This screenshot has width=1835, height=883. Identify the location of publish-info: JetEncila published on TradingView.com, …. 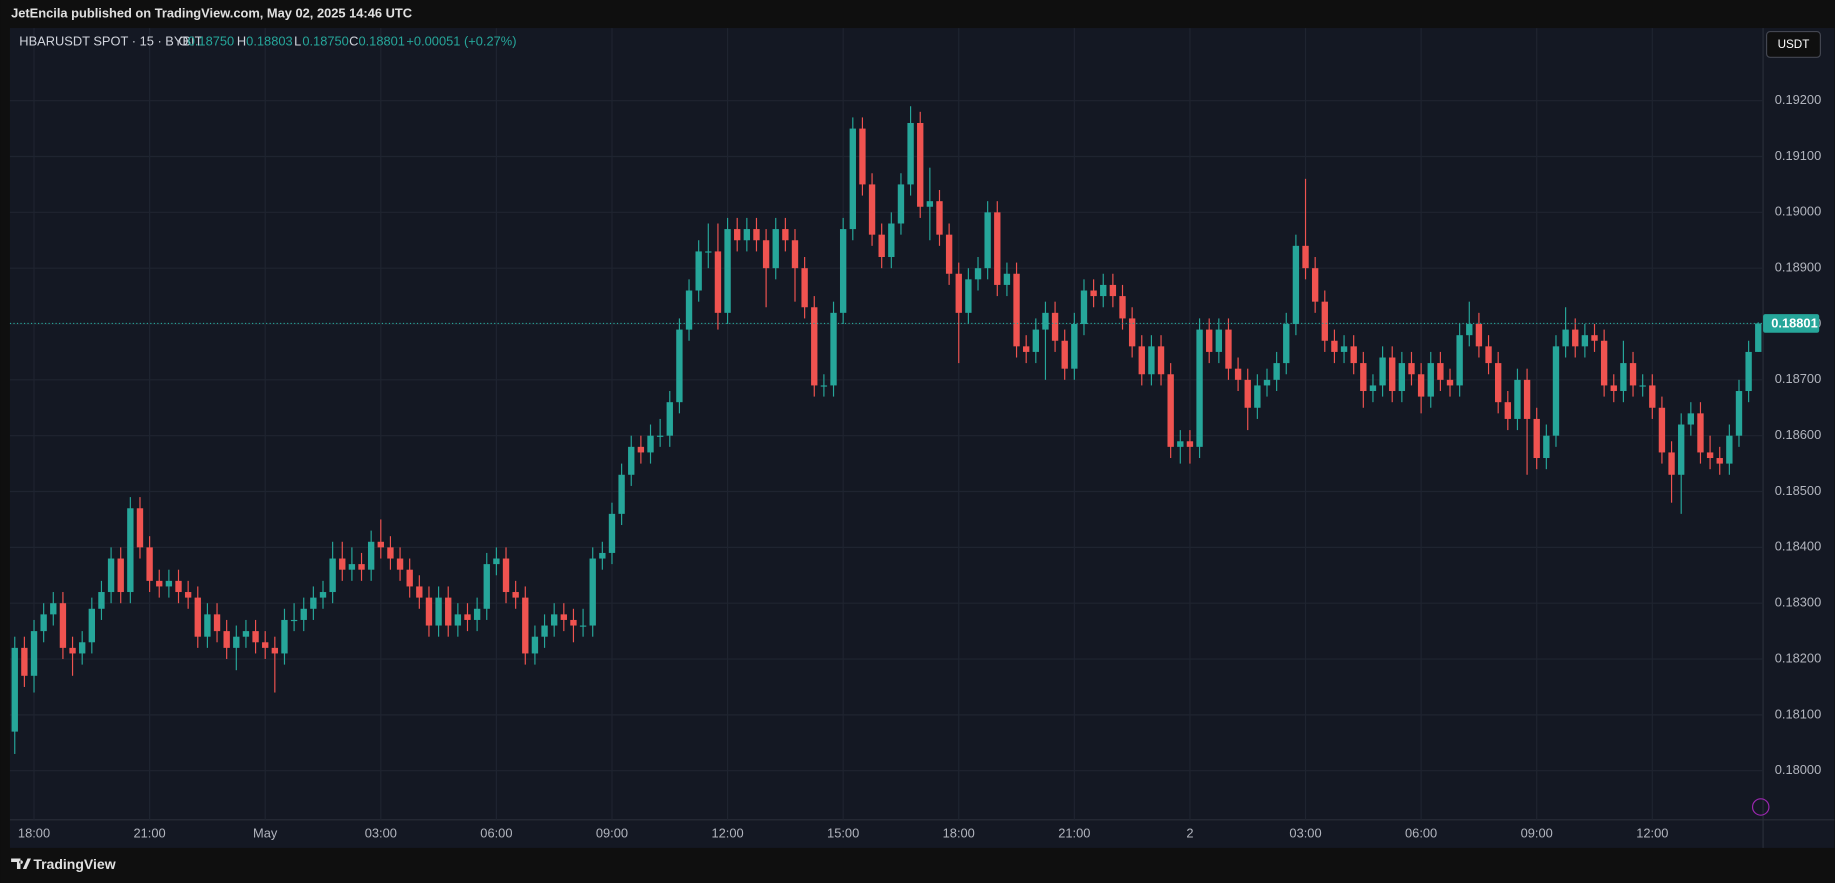
(211, 12).